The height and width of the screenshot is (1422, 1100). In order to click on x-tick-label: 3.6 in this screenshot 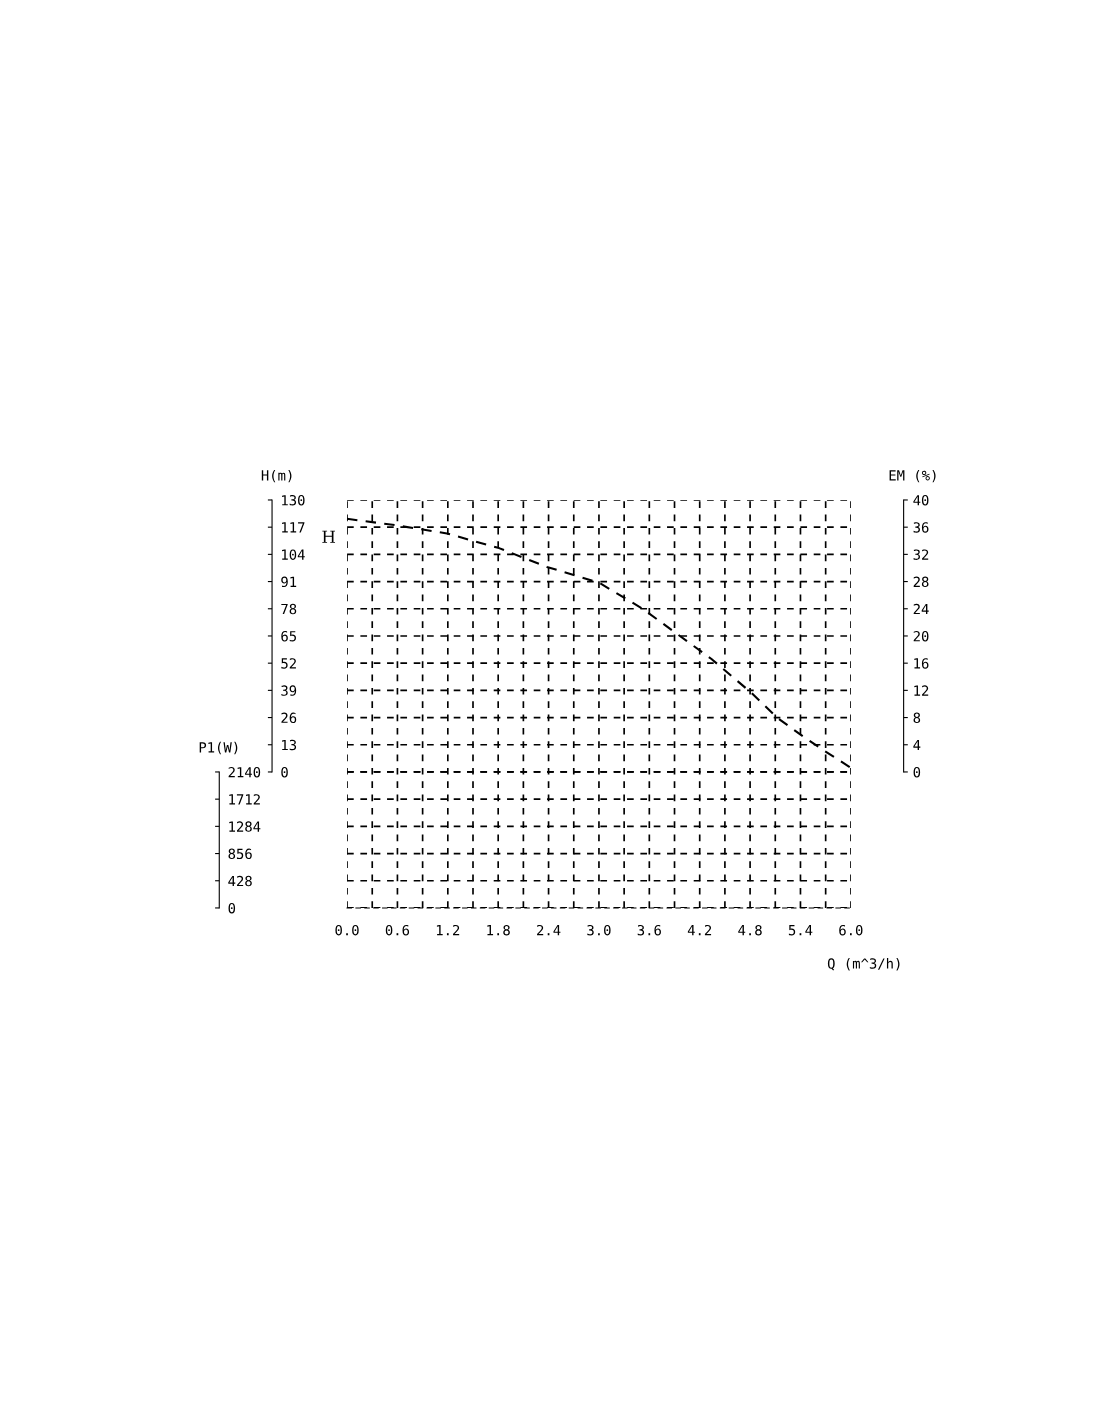, I will do `click(649, 930)`.